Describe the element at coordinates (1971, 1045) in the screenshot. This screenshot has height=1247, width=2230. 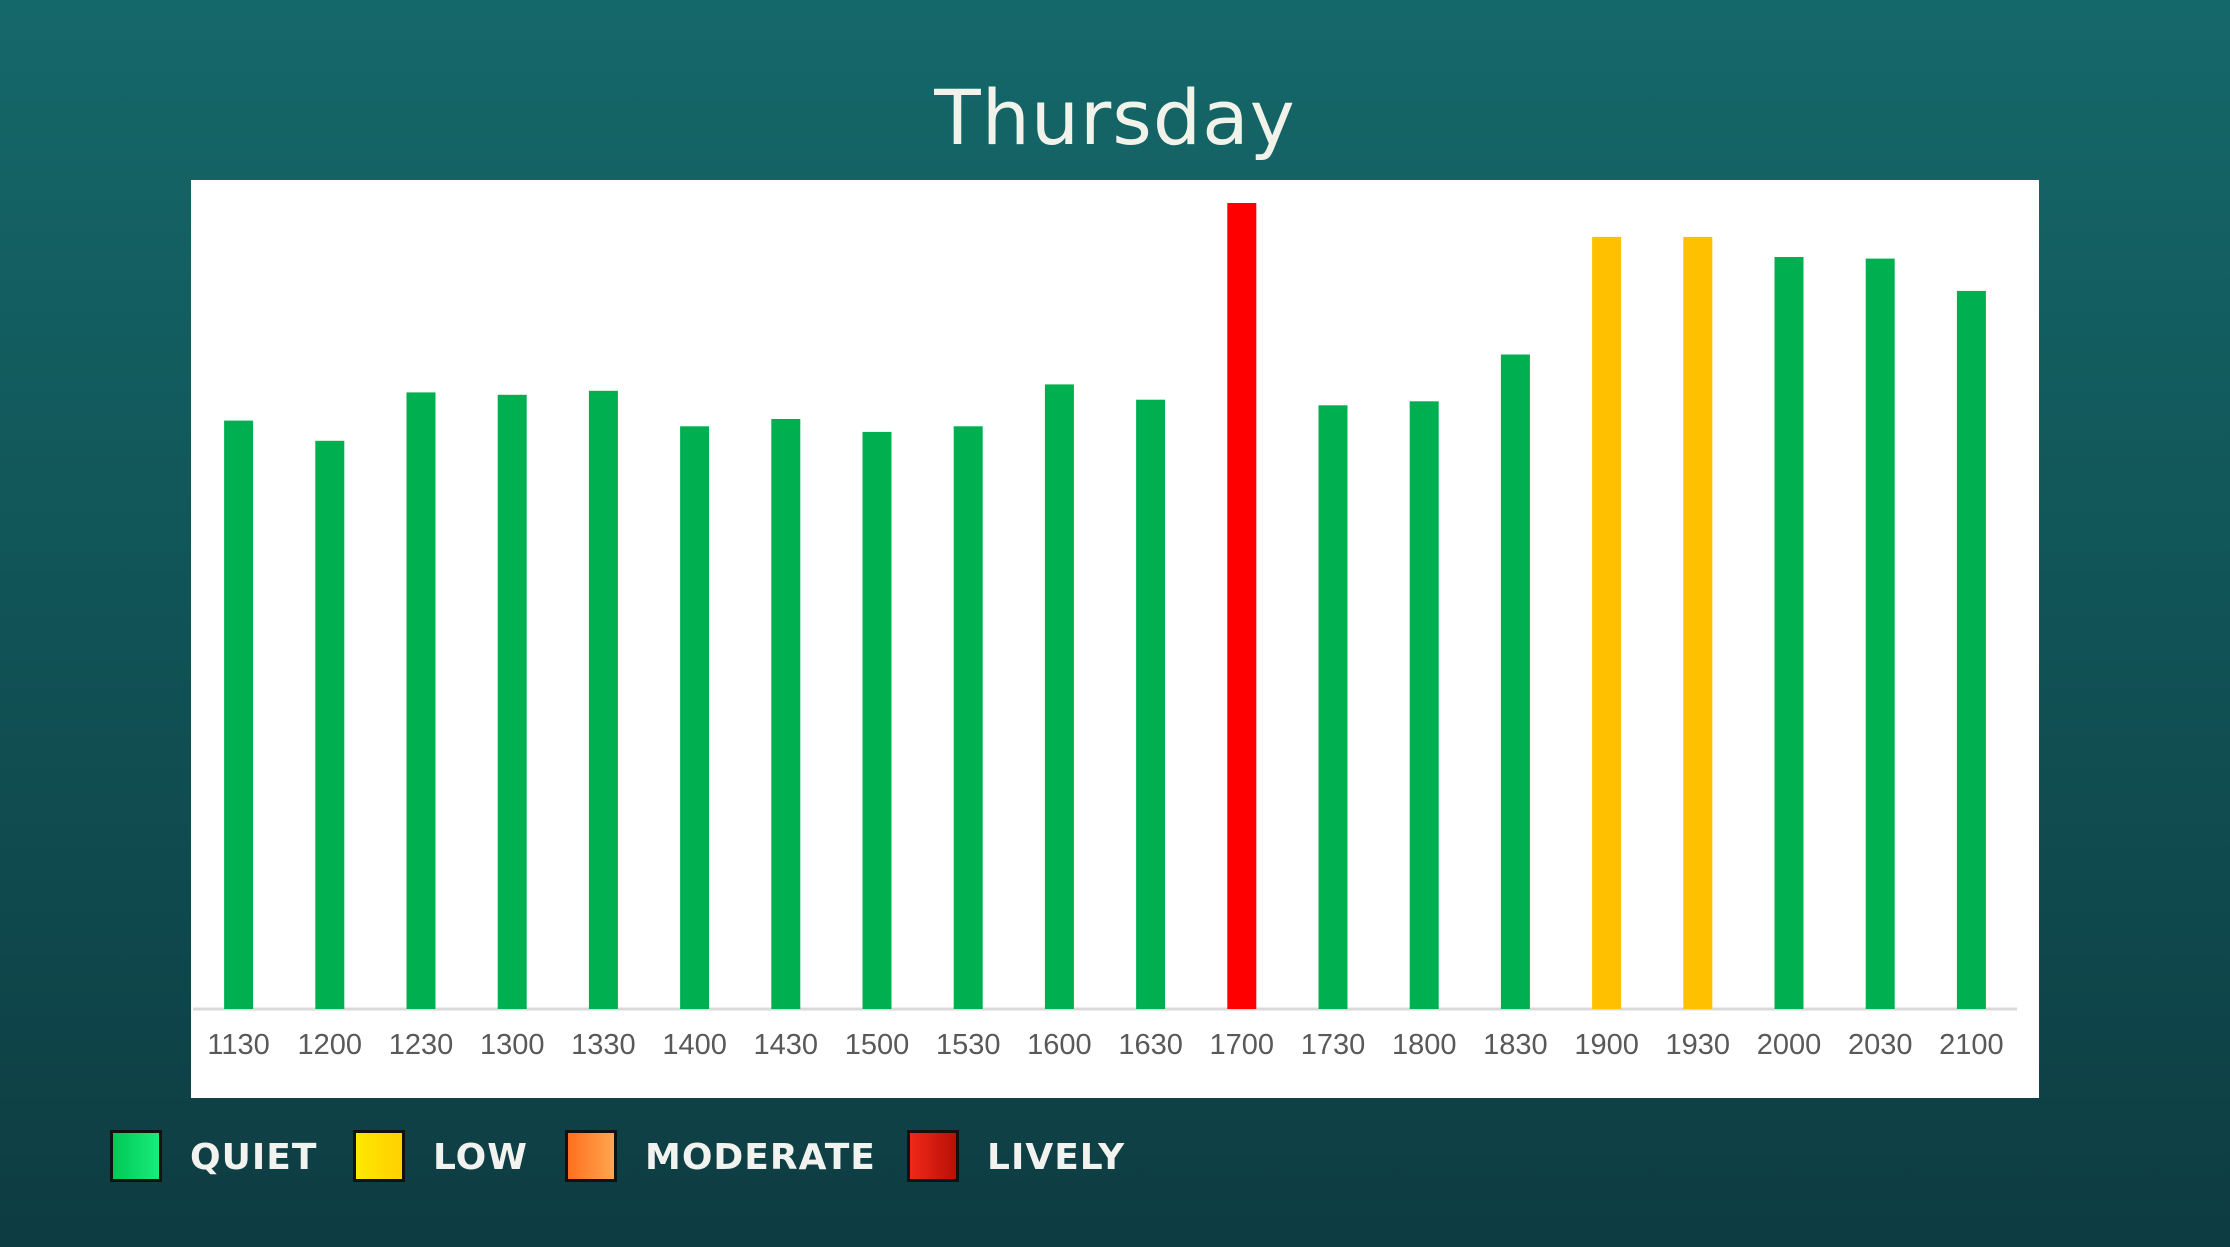
I see `tick-label-2100: 2100` at that location.